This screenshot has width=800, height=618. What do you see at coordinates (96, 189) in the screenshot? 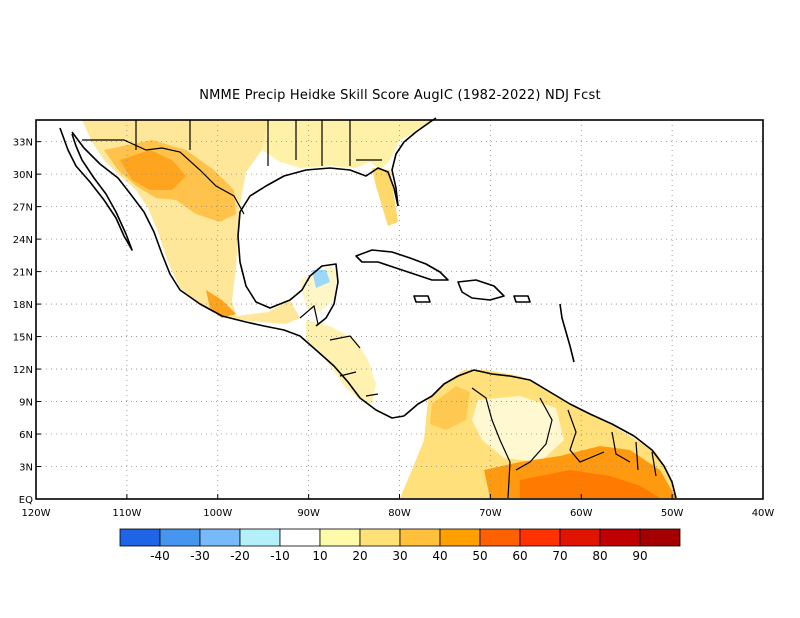
I see `baja-coast` at bounding box center [96, 189].